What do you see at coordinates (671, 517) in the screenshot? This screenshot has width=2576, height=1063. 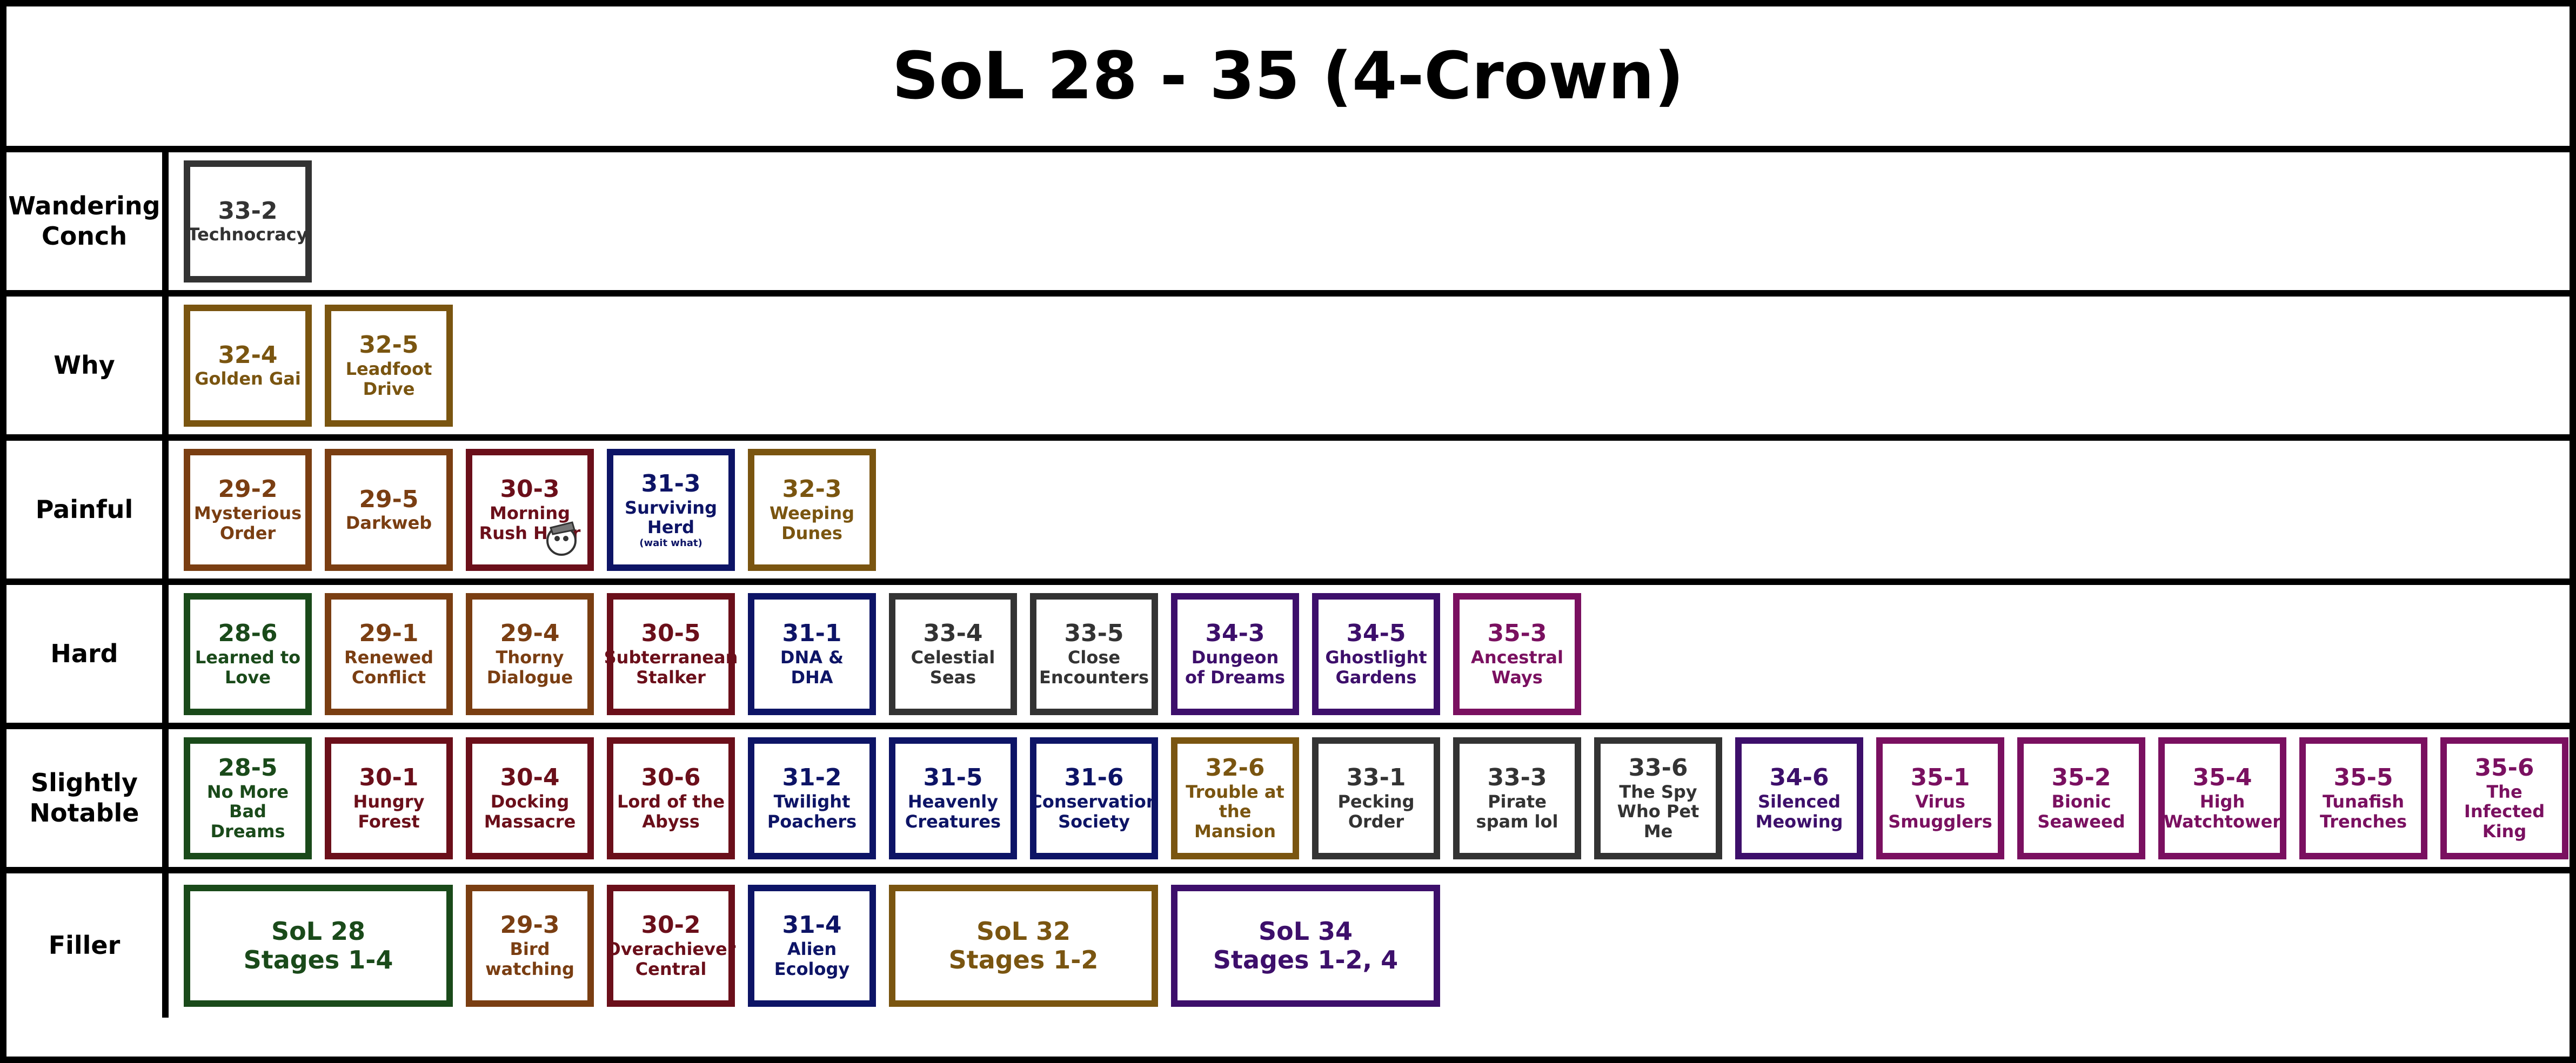 I see `stage-name: Surviving Herd` at bounding box center [671, 517].